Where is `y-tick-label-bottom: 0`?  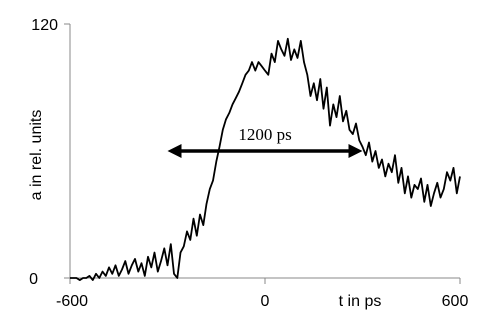 y-tick-label-bottom: 0 is located at coordinates (33, 279).